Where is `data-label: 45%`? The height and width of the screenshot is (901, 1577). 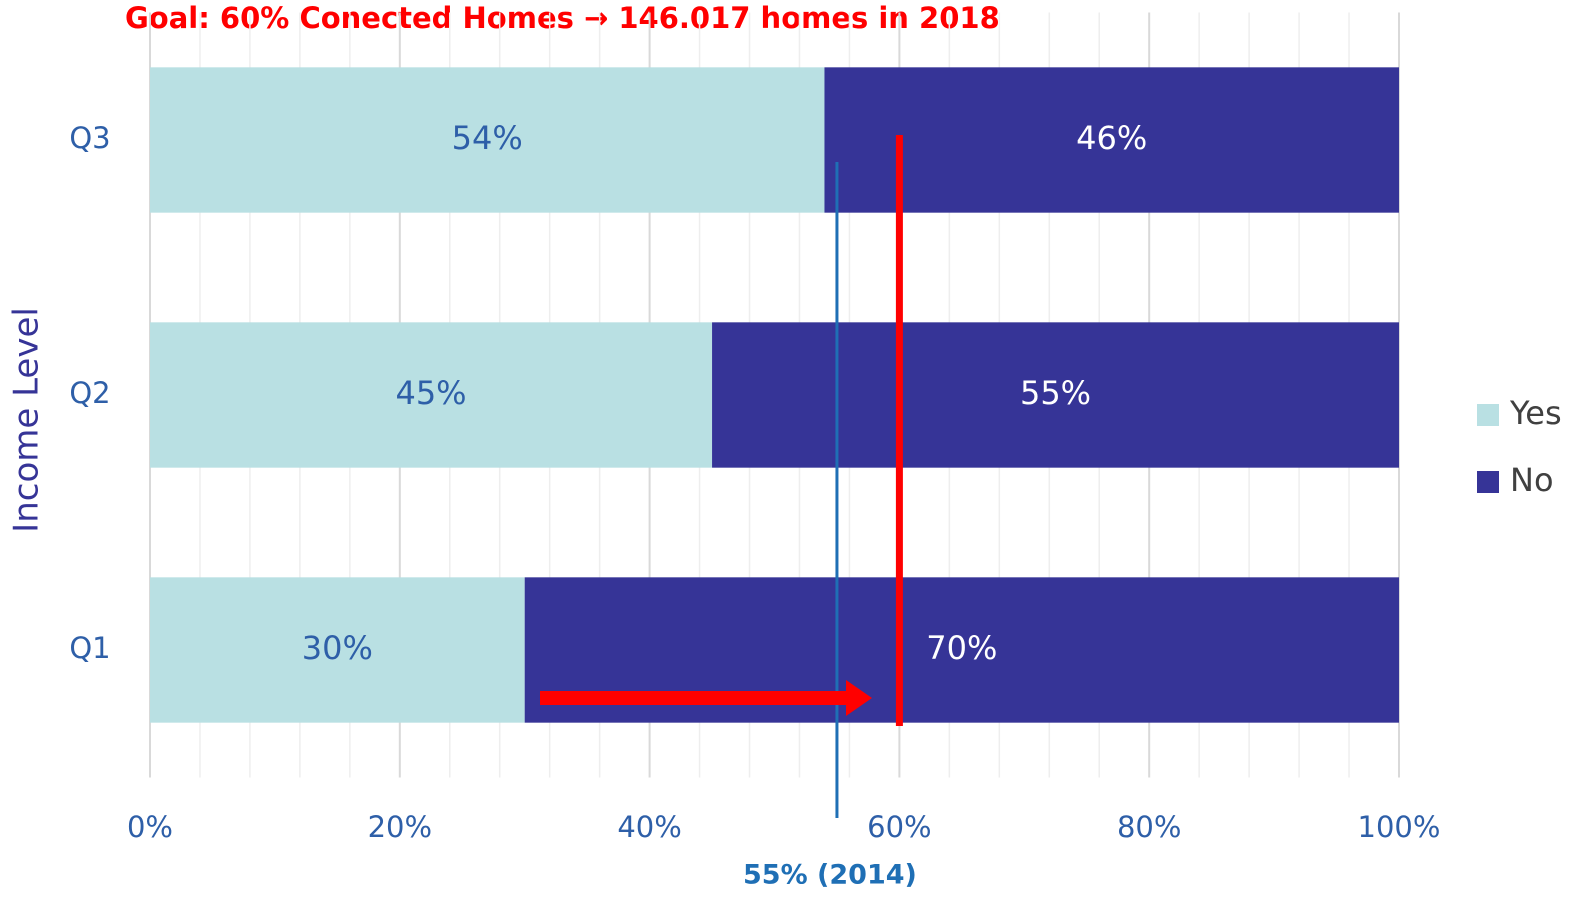
data-label: 45% is located at coordinates (430, 393).